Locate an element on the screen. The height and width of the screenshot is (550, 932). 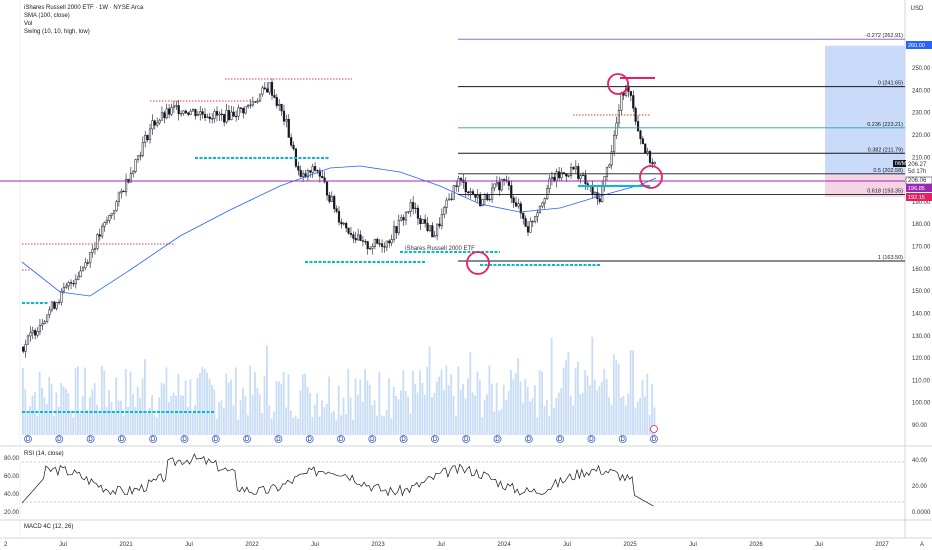
macd-title: MACD 4C (12, 26) is located at coordinates (49, 527).